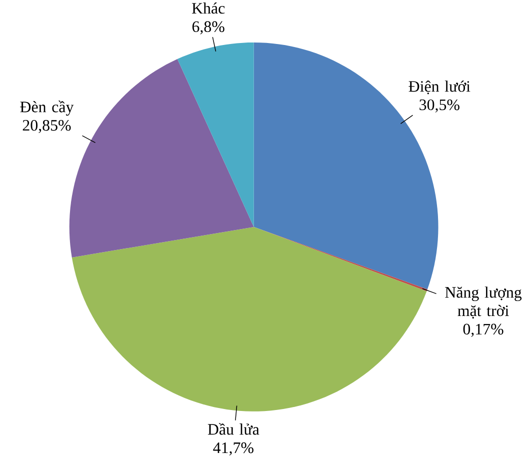 The image size is (530, 458). Describe the element at coordinates (483, 330) in the screenshot. I see `data-label: 0,17%` at that location.